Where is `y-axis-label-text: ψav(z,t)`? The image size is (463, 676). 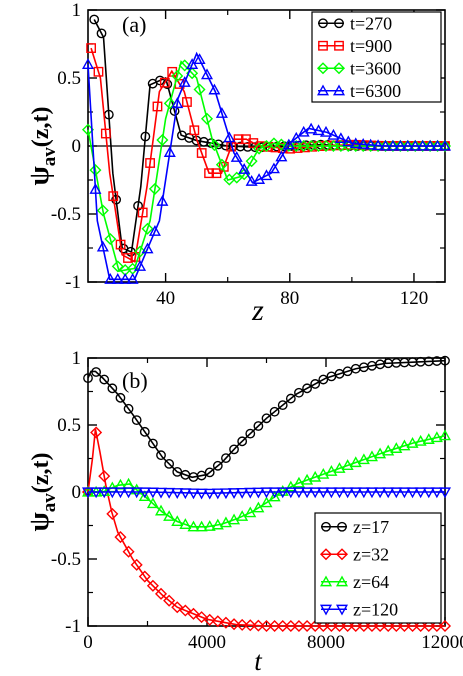
y-axis-label-text: ψav(z,t) is located at coordinates (42, 146).